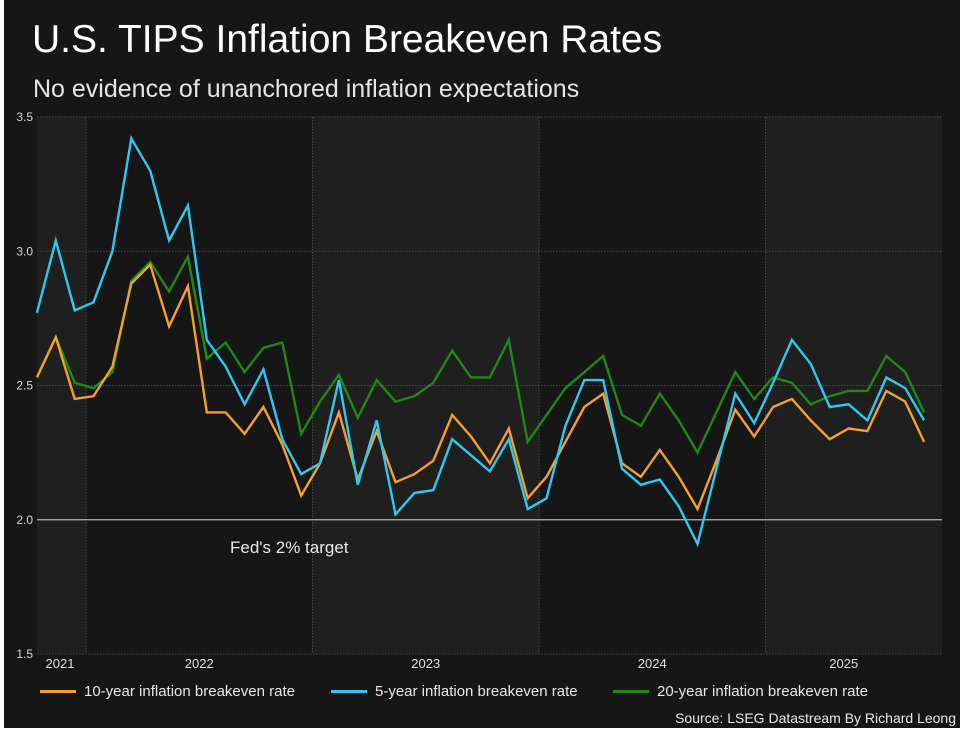 The height and width of the screenshot is (736, 969). Describe the element at coordinates (631, 691) in the screenshot. I see `legend-swatch-20-year` at that location.